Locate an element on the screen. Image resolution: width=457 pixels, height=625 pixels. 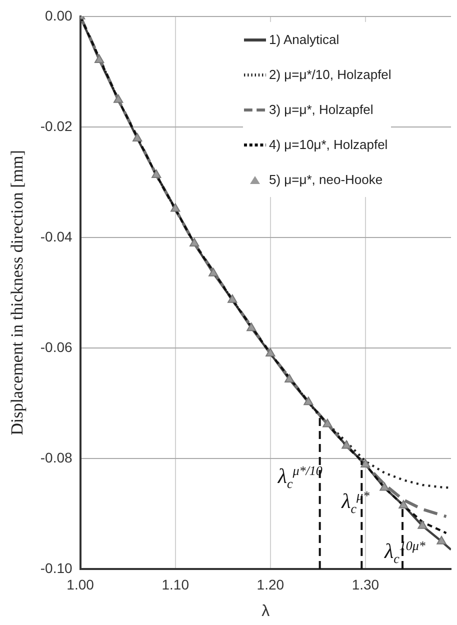
y-tick-label: -0.02 is located at coordinates (56, 126).